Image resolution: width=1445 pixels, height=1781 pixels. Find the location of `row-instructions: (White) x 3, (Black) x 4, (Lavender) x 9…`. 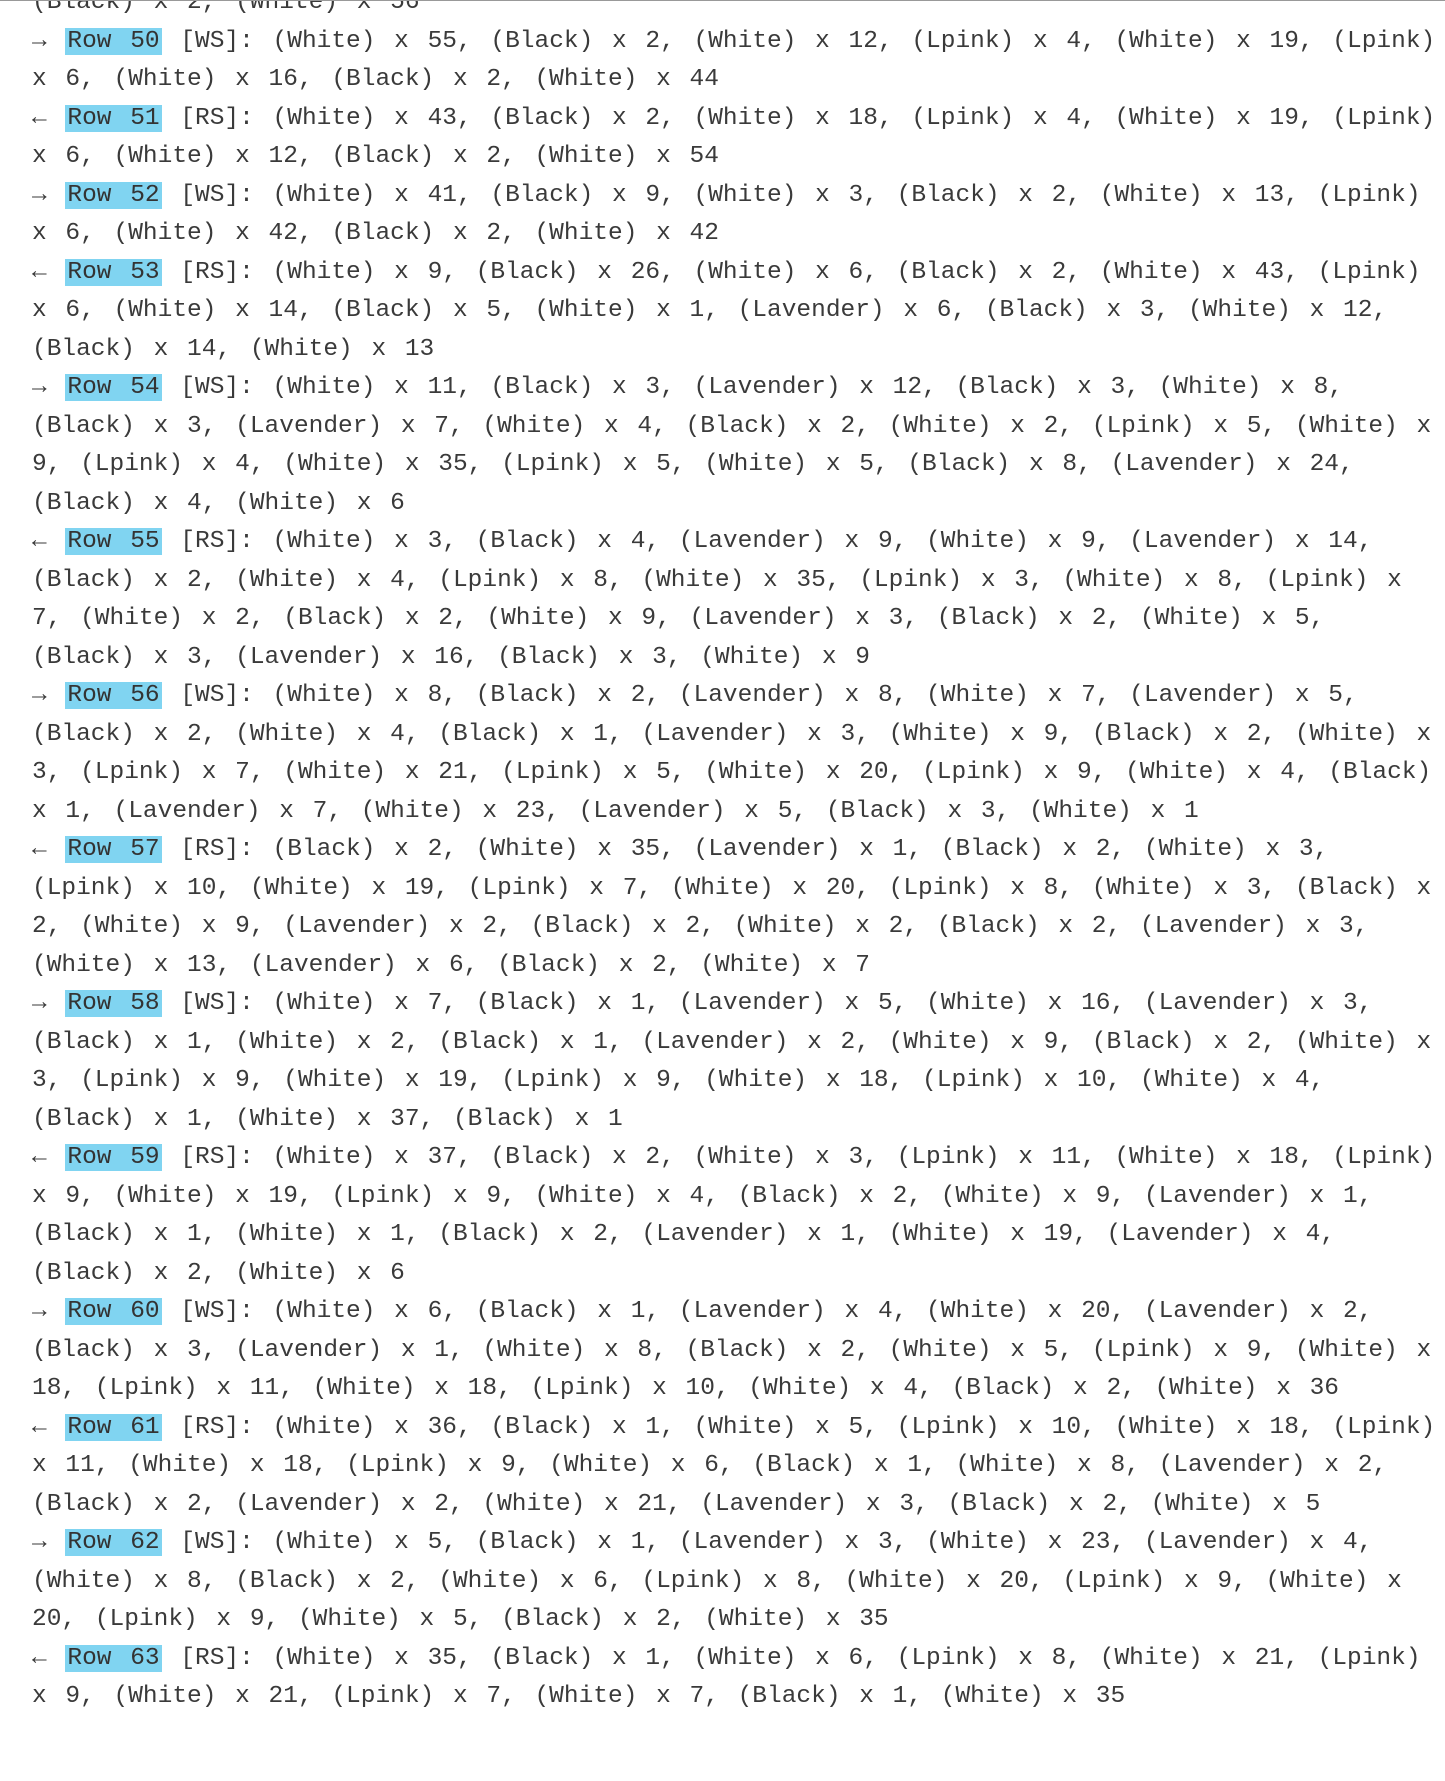

row-instructions: (White) x 3, (Black) x 4, (Lavender) x 9… is located at coordinates (717, 599).